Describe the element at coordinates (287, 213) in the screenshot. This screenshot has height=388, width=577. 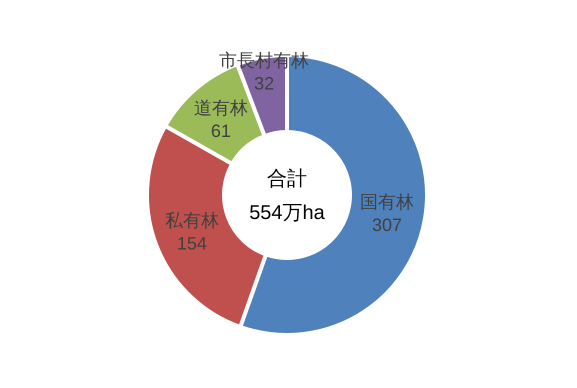
I see `annotation: 554万ha` at that location.